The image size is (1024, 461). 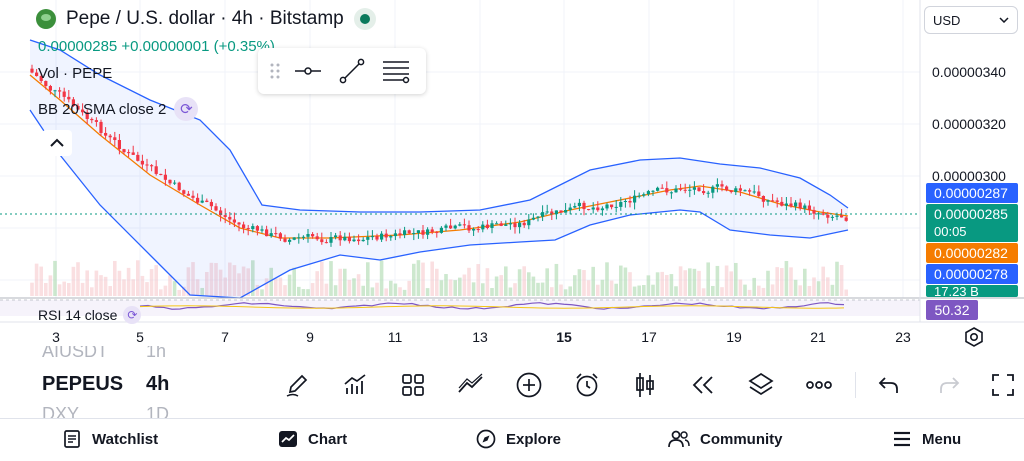 What do you see at coordinates (110, 439) in the screenshot?
I see `nav-watchlist: Watchlist` at bounding box center [110, 439].